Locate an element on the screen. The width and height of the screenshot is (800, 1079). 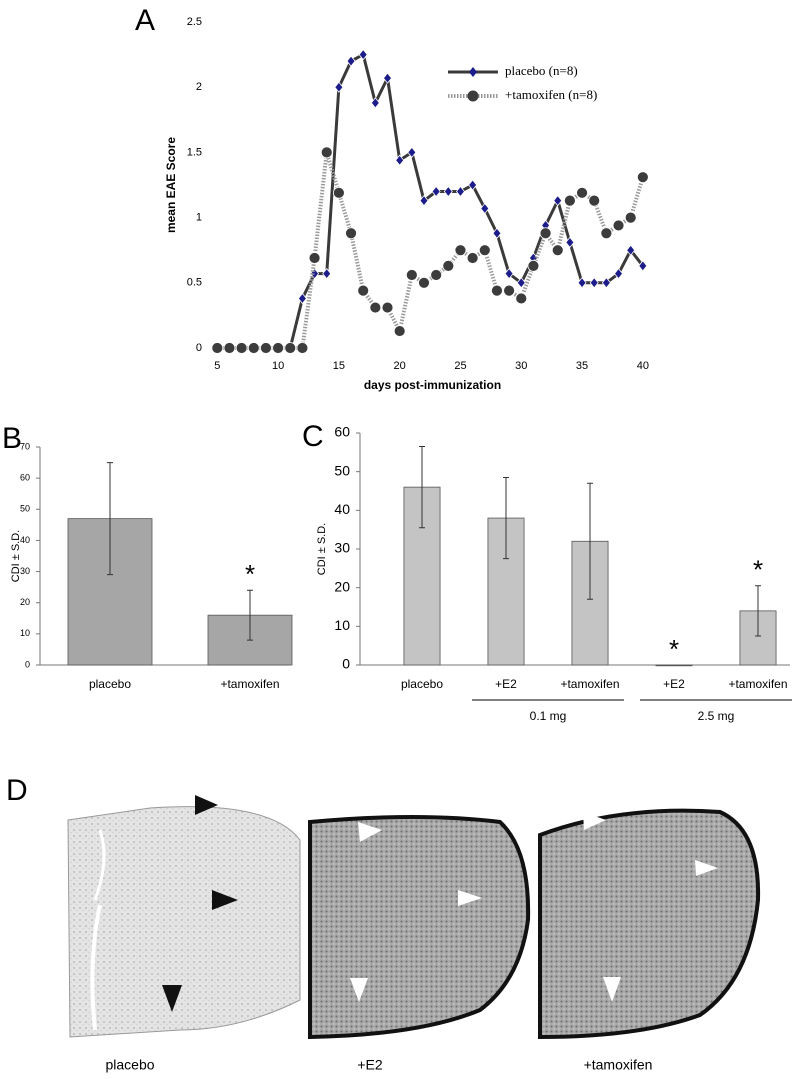
y-tick-label: 2.5 is located at coordinates (194, 22).